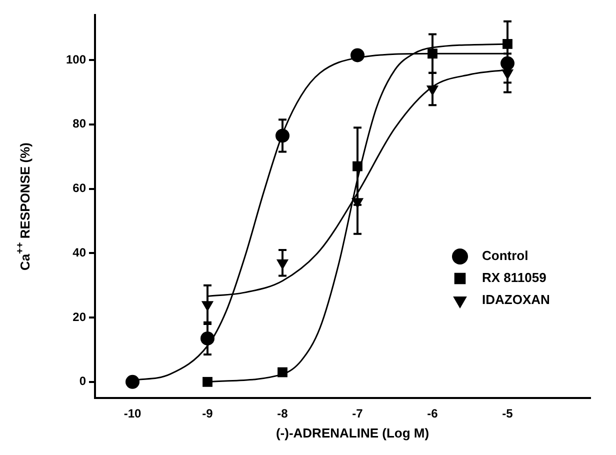  What do you see at coordinates (514, 278) in the screenshot?
I see `legend-label: RX 811059` at bounding box center [514, 278].